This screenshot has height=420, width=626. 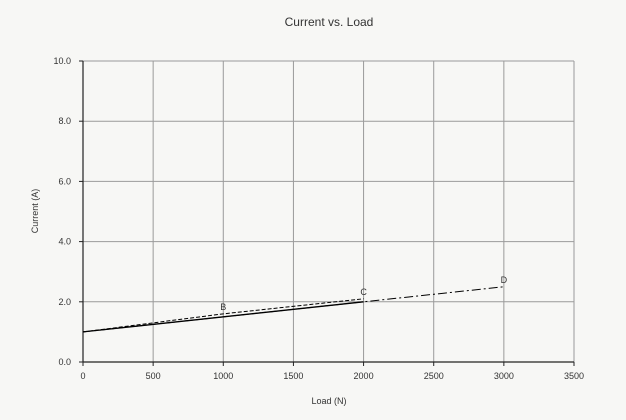 What do you see at coordinates (574, 376) in the screenshot?
I see `x-tick-label: 3500` at bounding box center [574, 376].